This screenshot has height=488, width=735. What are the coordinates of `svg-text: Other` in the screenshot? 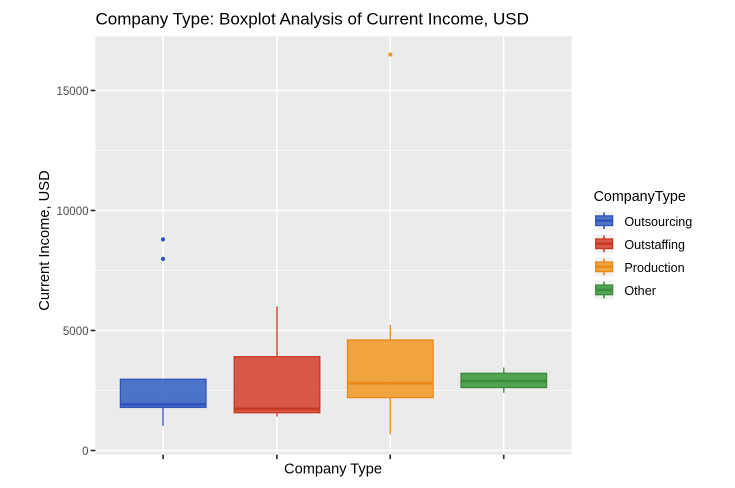 It's located at (640, 291).